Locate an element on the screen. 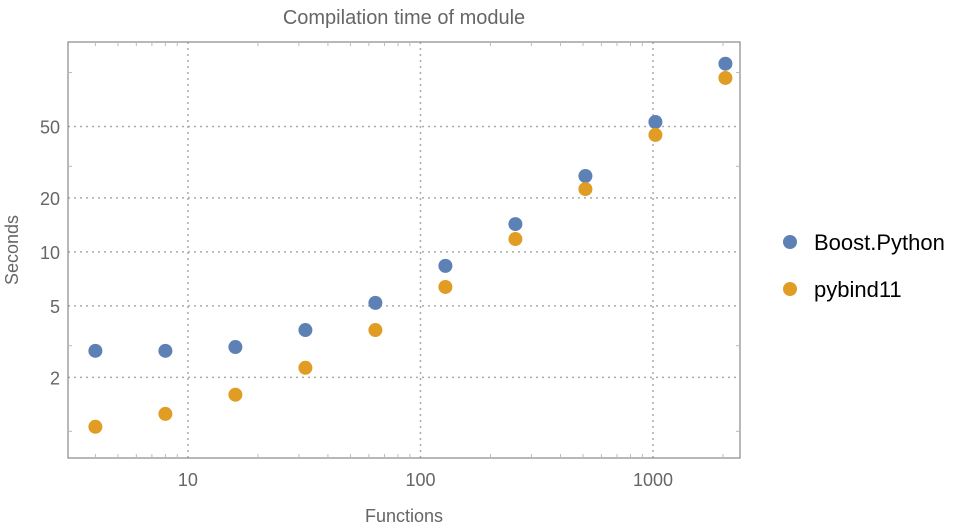  legend-marker-boost-python is located at coordinates (790, 242).